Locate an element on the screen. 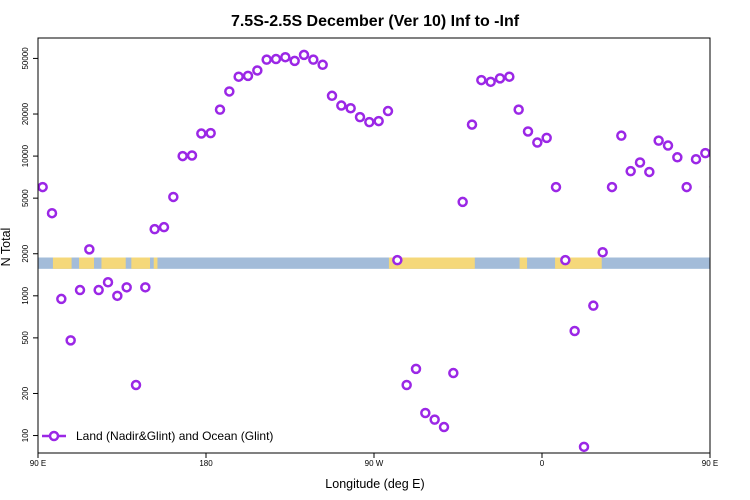 This screenshot has width=750, height=500. x-axis-label: Longitude (deg E) is located at coordinates (374, 484).